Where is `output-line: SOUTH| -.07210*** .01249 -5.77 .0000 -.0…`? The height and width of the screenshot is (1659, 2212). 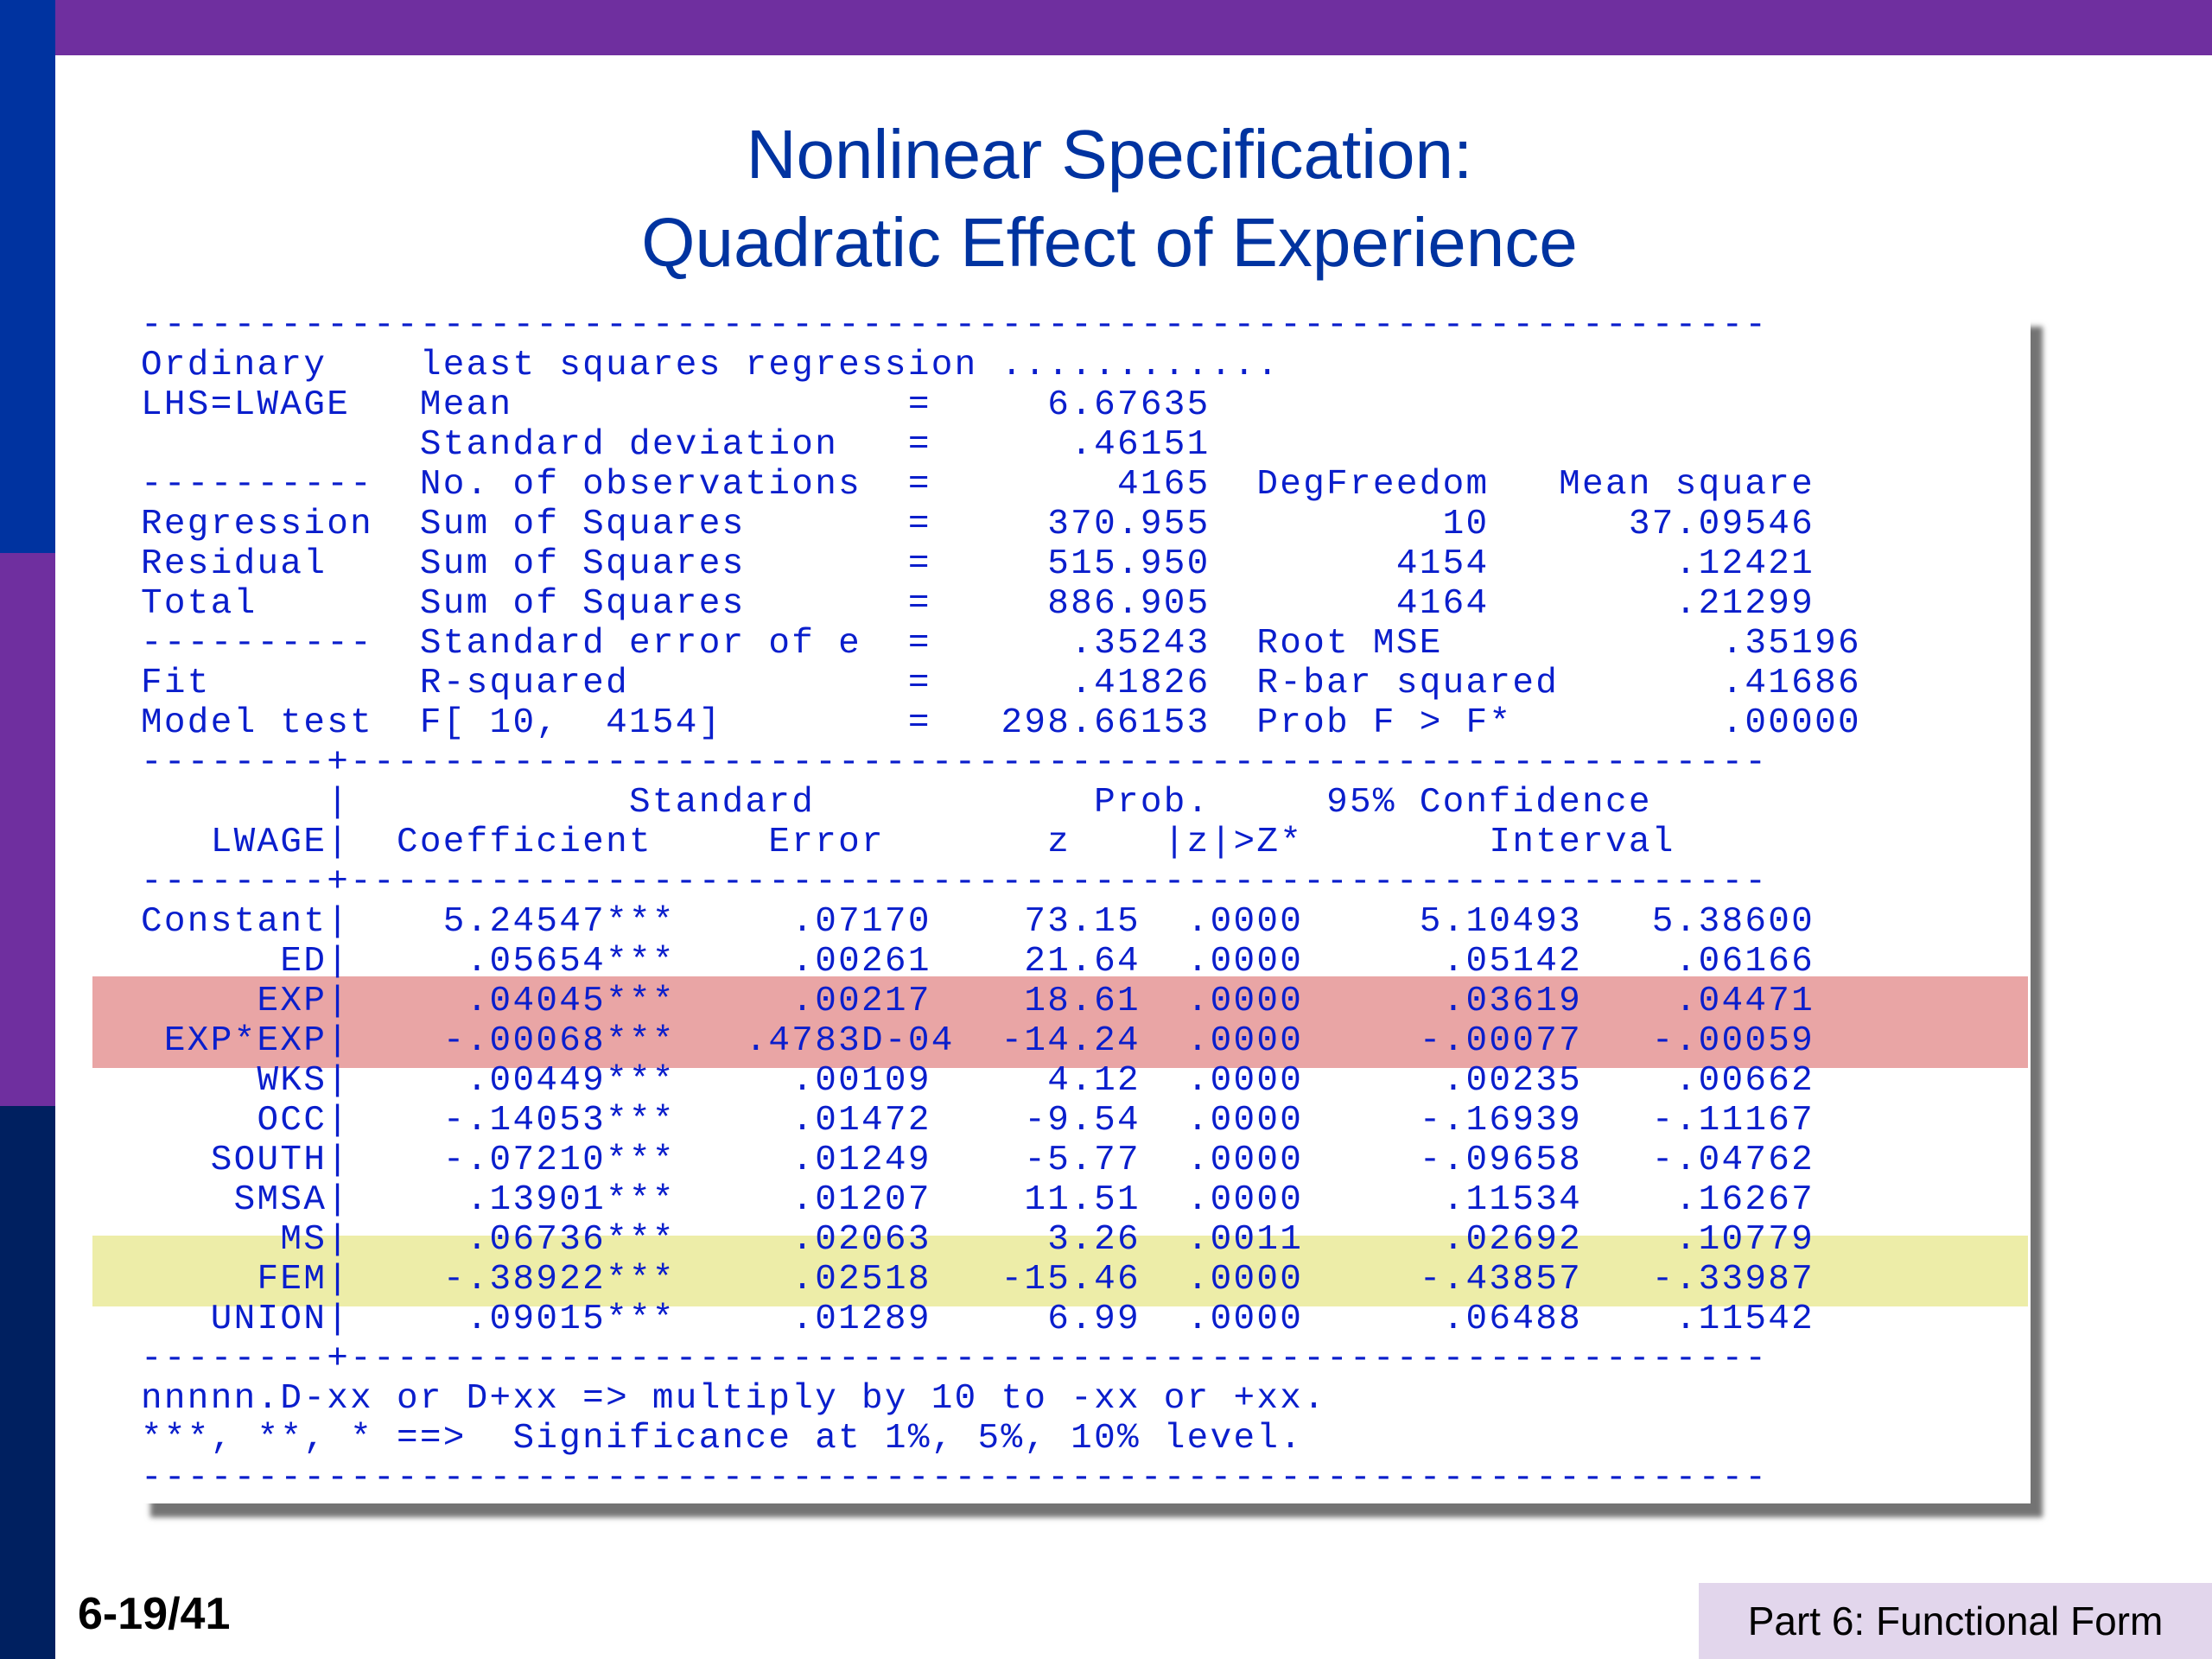
output-line: SOUTH| -.07210*** .01249 -5.77 .0000 -.0… is located at coordinates (978, 1160).